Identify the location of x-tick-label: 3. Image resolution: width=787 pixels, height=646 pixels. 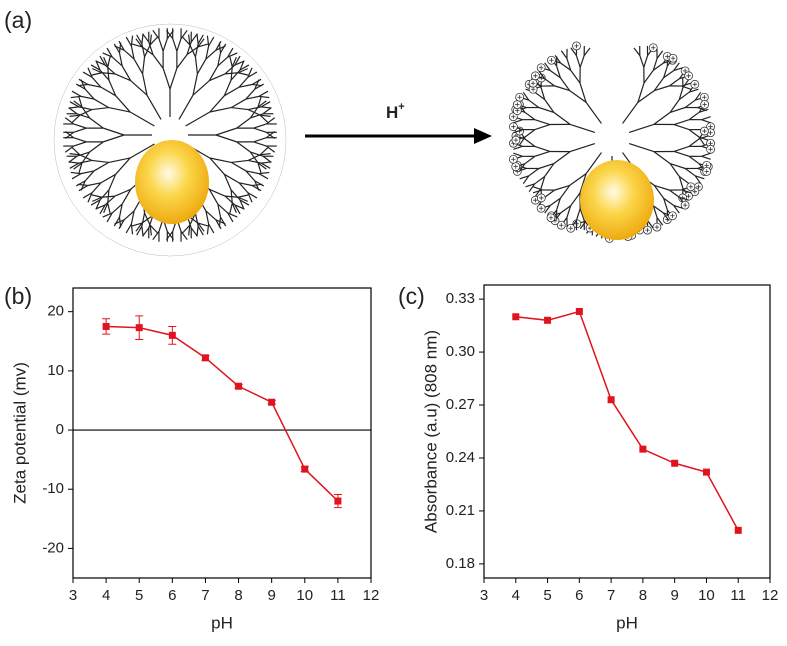
(73, 595).